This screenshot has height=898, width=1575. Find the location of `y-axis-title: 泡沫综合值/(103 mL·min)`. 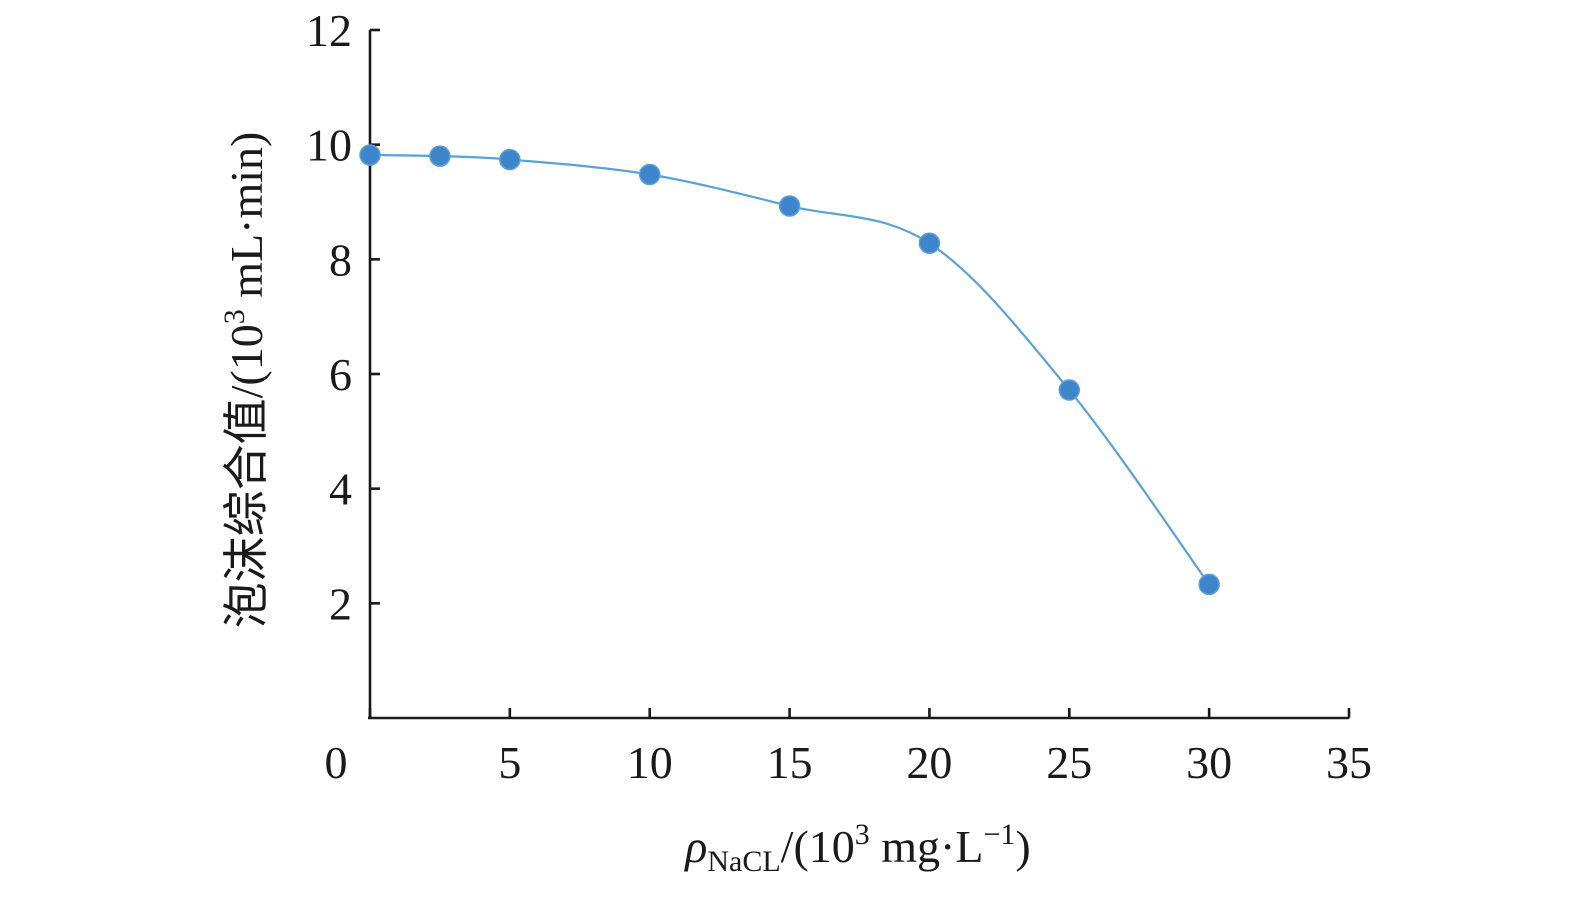

y-axis-title: 泡沫综合值/(103 mL·min) is located at coordinates (245, 380).